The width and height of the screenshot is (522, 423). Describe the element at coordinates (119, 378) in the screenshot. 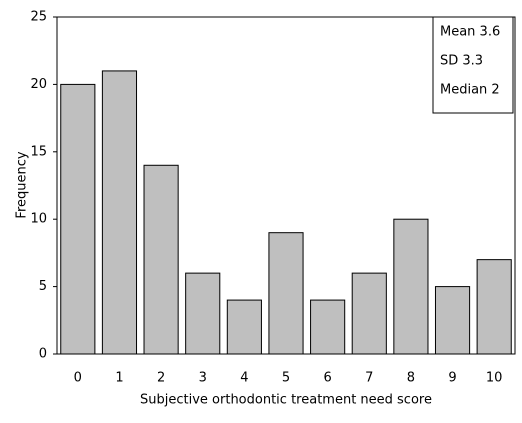

I see `x-tick-label: 1` at that location.